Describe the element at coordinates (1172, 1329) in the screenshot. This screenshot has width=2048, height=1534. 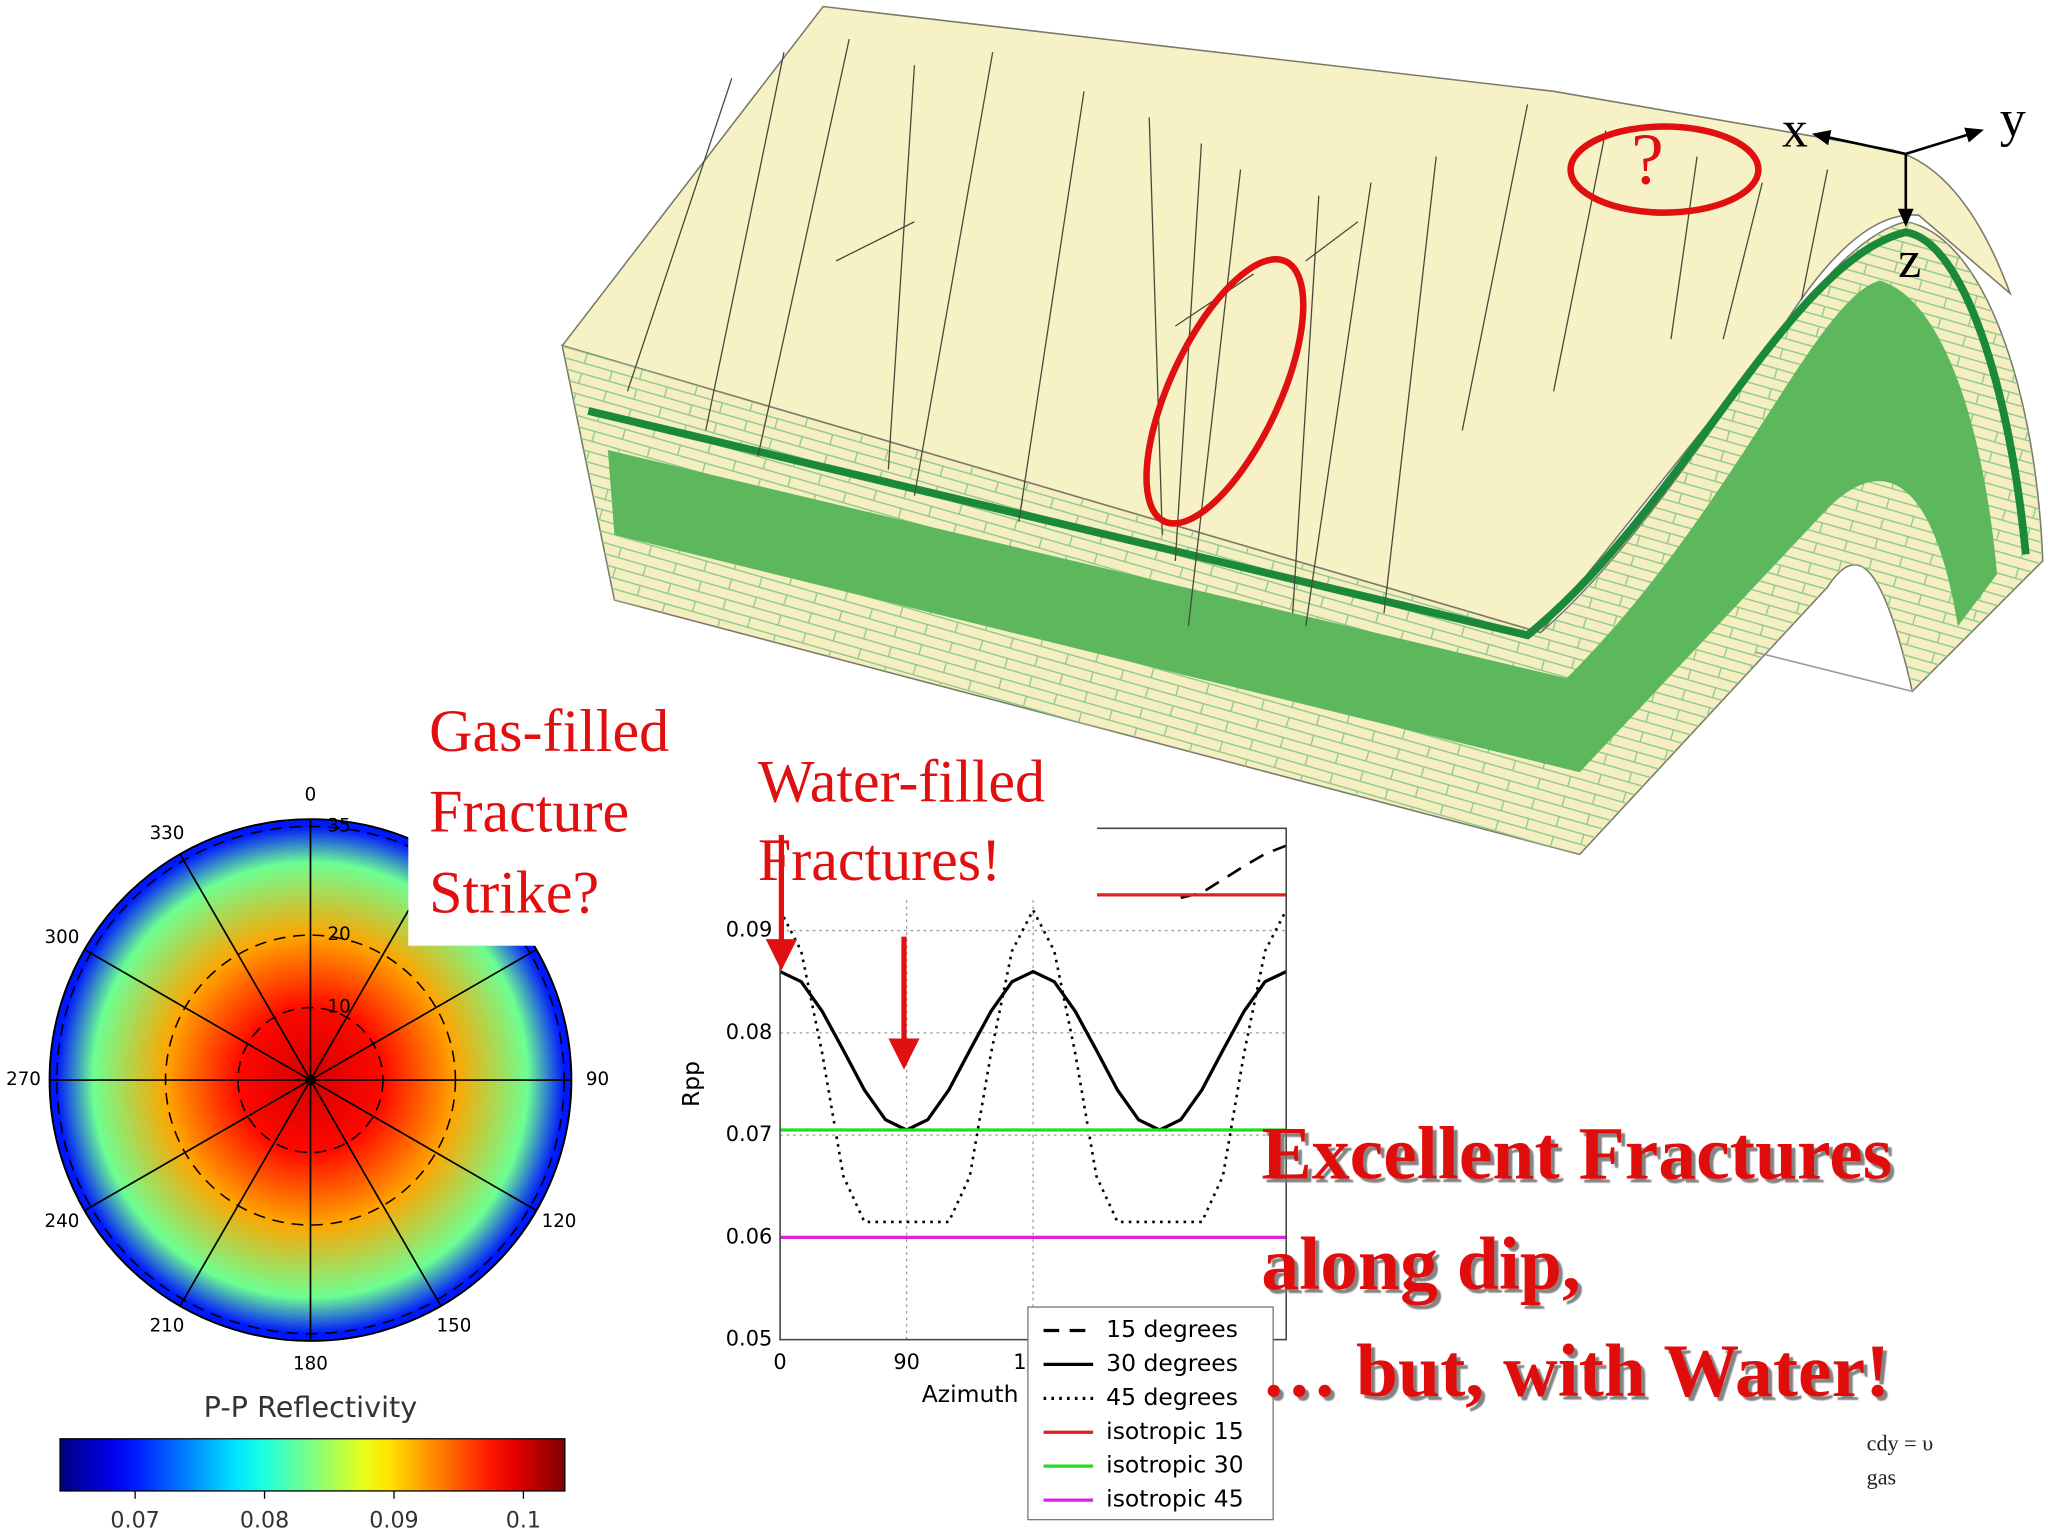
I see `legend-label: 15 degrees` at that location.